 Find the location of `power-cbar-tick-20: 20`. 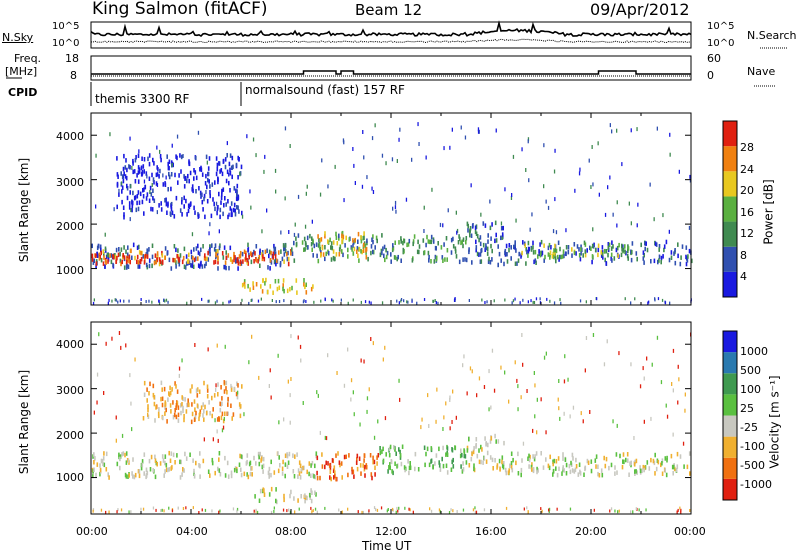

power-cbar-tick-20: 20 is located at coordinates (747, 190).